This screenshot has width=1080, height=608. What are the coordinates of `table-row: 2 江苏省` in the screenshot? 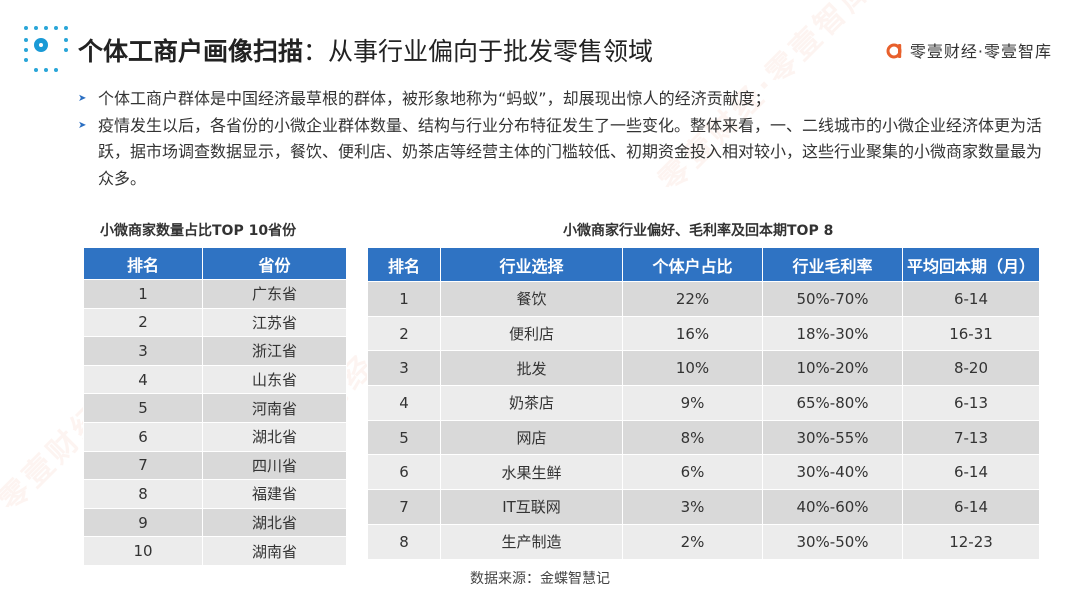 It's located at (215, 322).